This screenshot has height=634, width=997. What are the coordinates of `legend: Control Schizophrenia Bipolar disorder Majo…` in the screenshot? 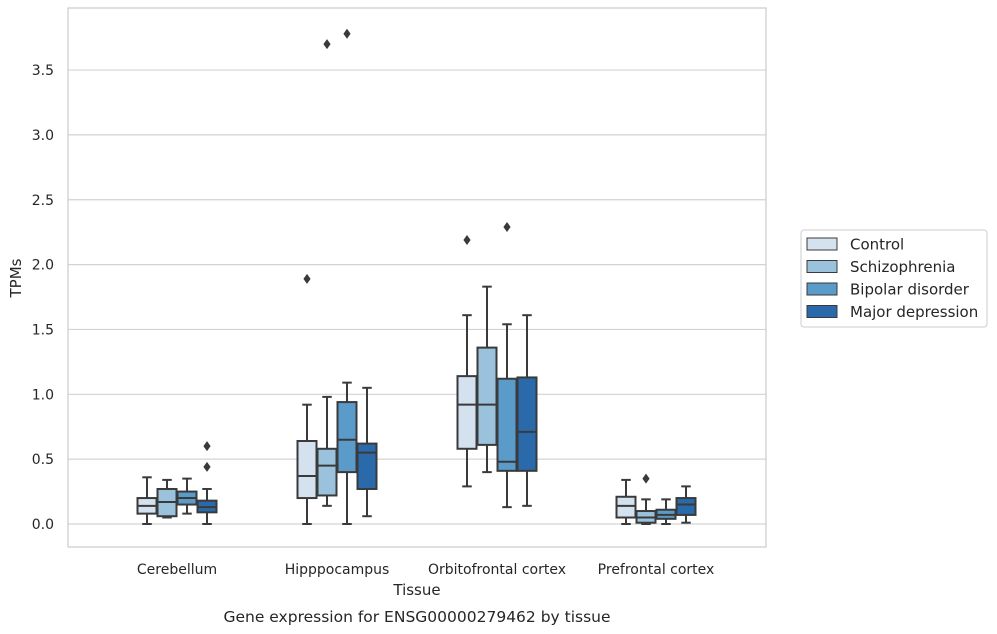 It's located at (894, 278).